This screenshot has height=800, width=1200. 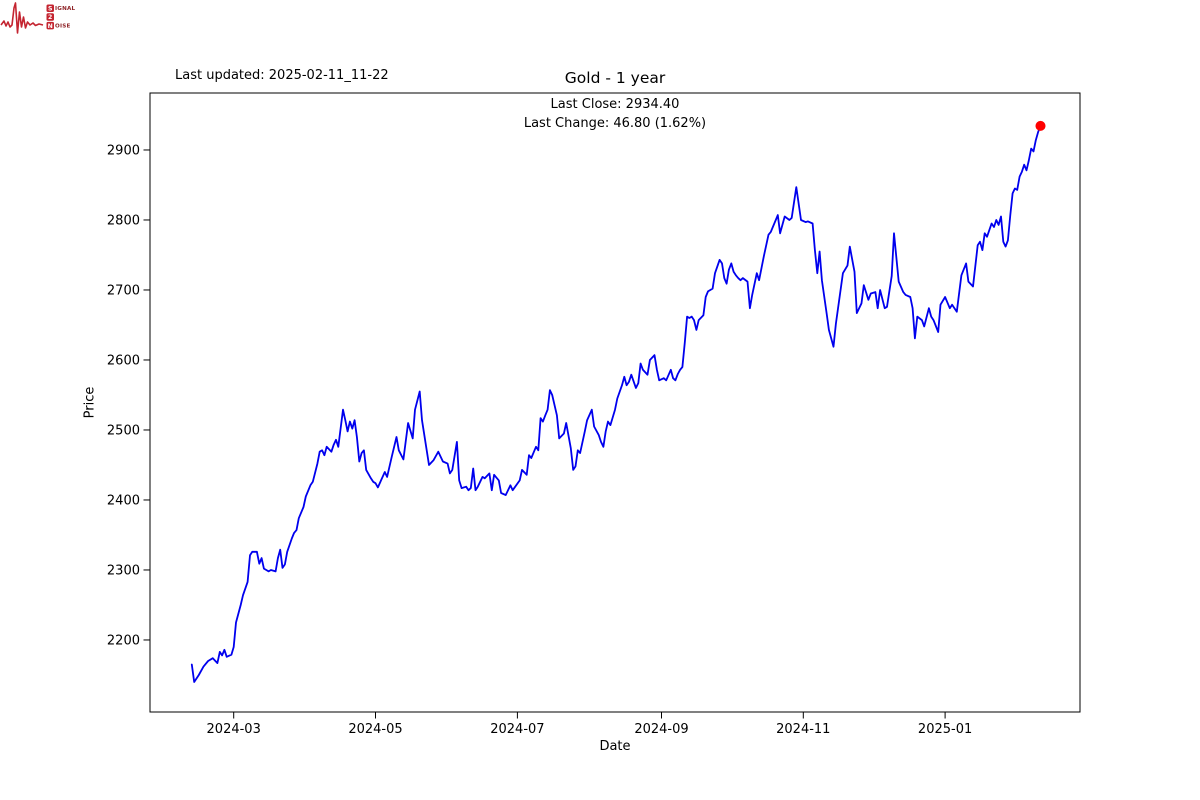 What do you see at coordinates (234, 729) in the screenshot?
I see `x-tick-label: 2024-03` at bounding box center [234, 729].